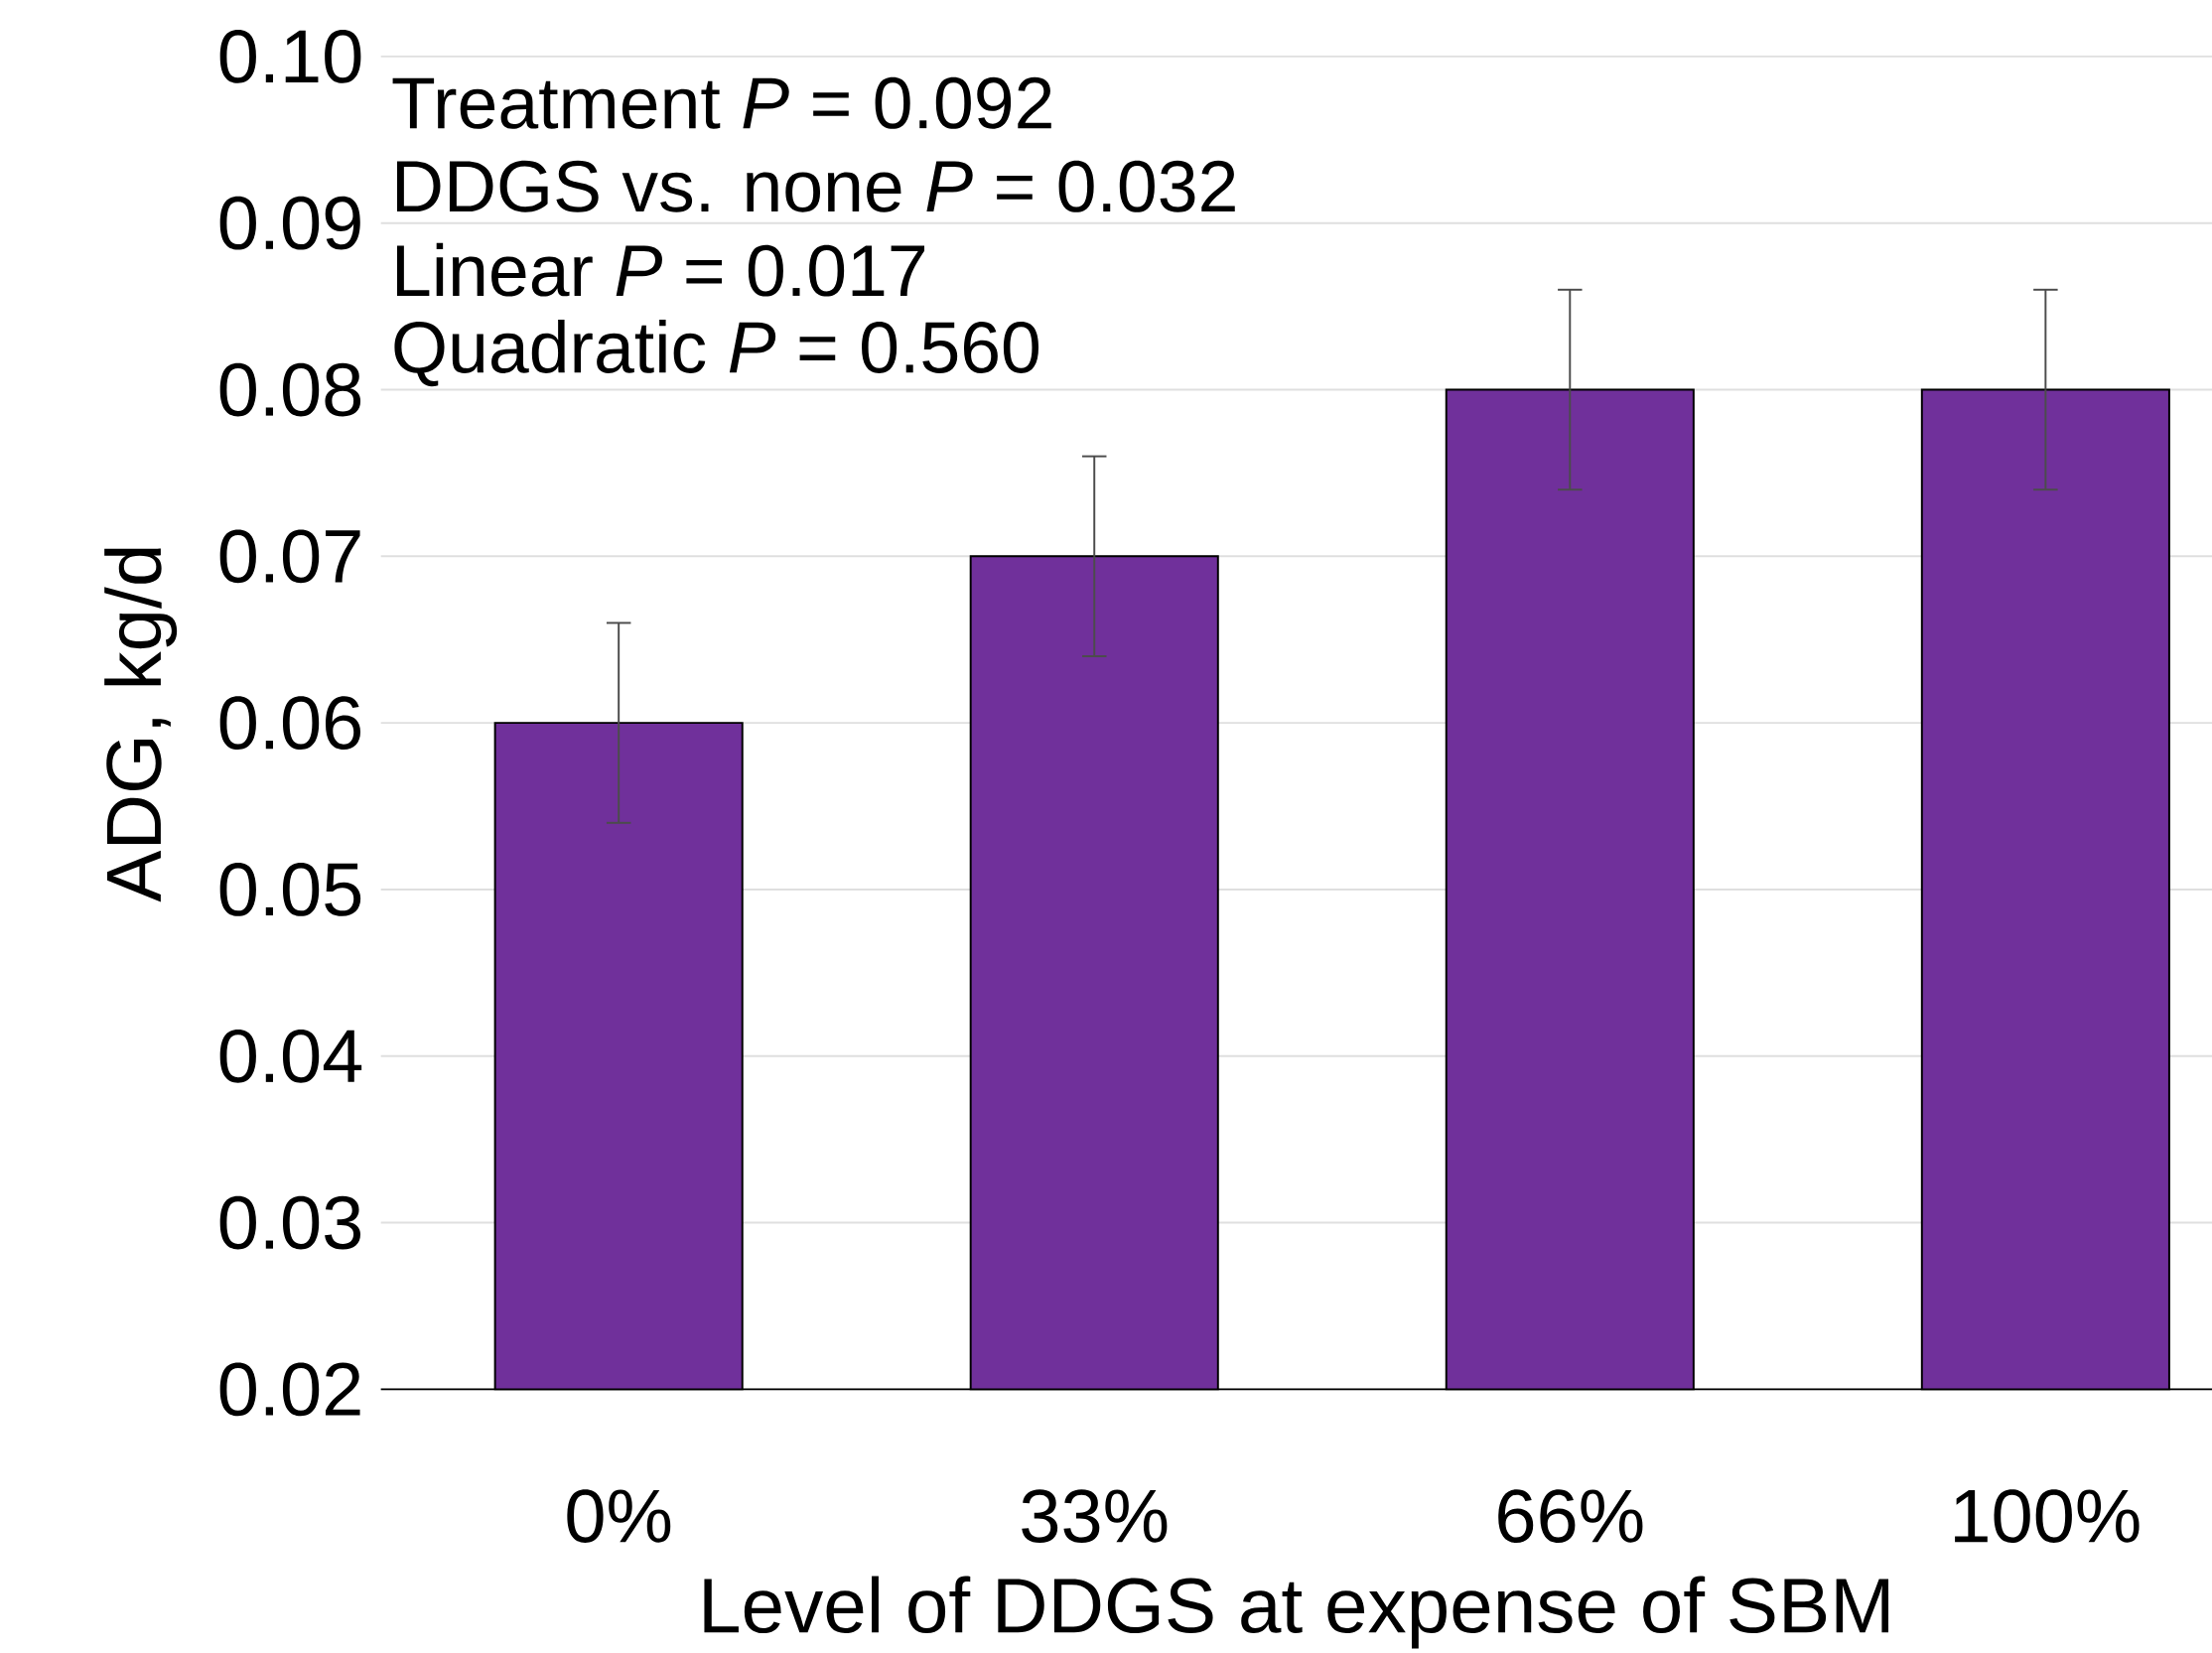 This screenshot has width=2212, height=1653. What do you see at coordinates (716, 353) in the screenshot?
I see `annotation: Quadratic P = 0.560` at bounding box center [716, 353].